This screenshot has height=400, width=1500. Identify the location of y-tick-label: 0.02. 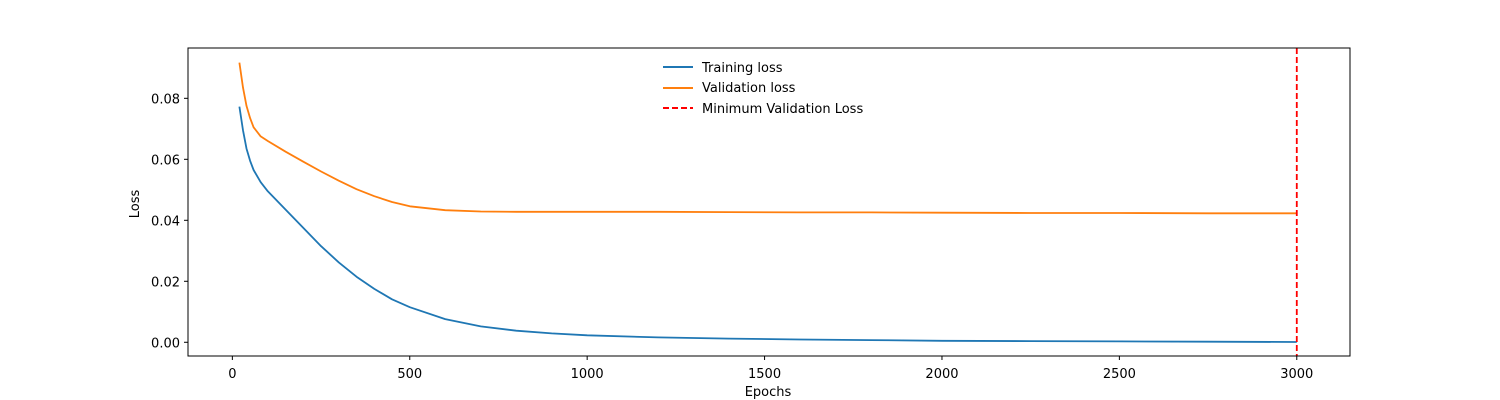
(165, 282).